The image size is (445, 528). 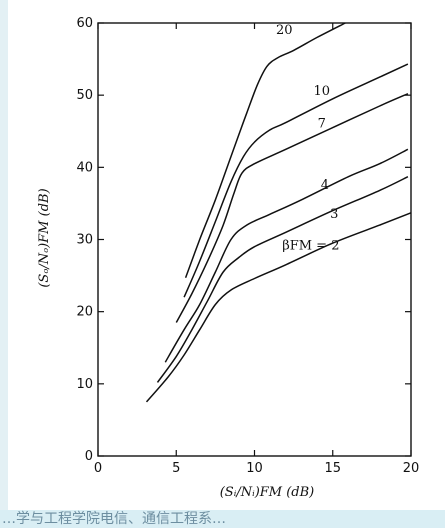 What do you see at coordinates (98, 468) in the screenshot?
I see `x-tick-label: 0` at bounding box center [98, 468].